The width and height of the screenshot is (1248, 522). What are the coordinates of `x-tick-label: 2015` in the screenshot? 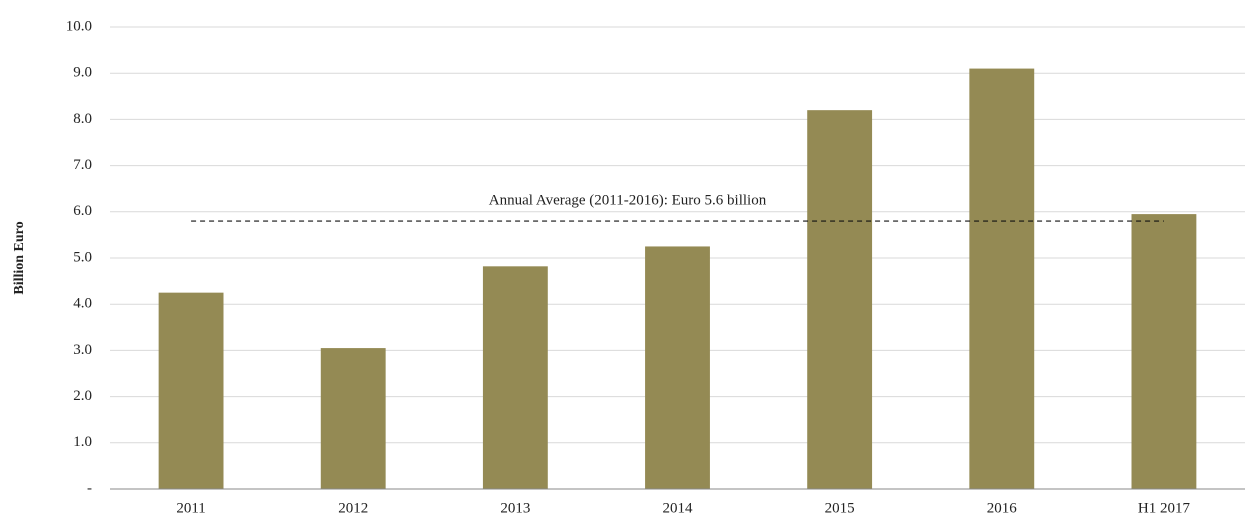 It's located at (840, 508).